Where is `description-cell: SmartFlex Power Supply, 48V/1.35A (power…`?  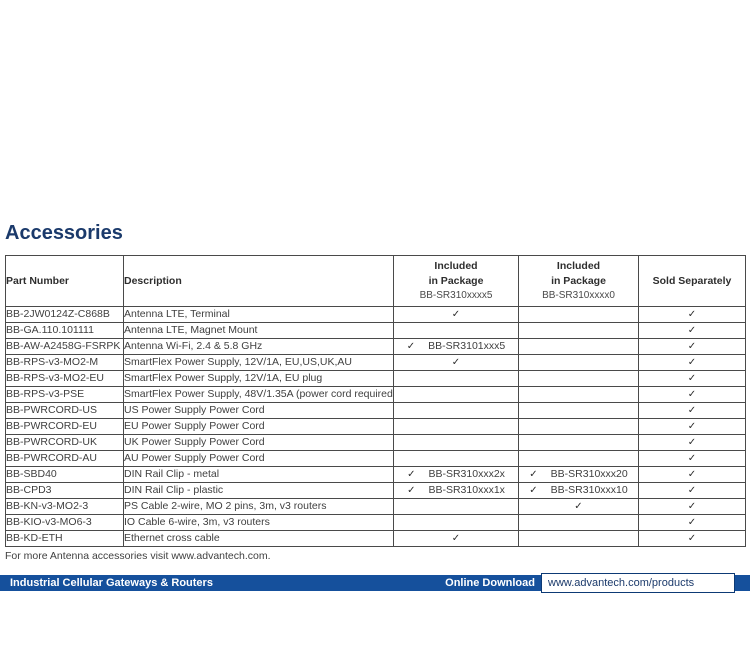
description-cell: SmartFlex Power Supply, 48V/1.35A (power… is located at coordinates (258, 394).